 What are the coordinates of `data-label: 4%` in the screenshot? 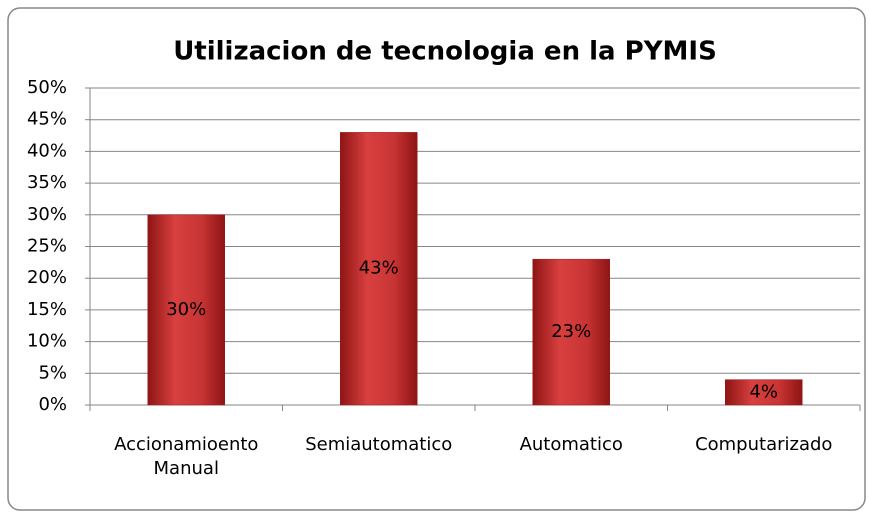 It's located at (763, 391).